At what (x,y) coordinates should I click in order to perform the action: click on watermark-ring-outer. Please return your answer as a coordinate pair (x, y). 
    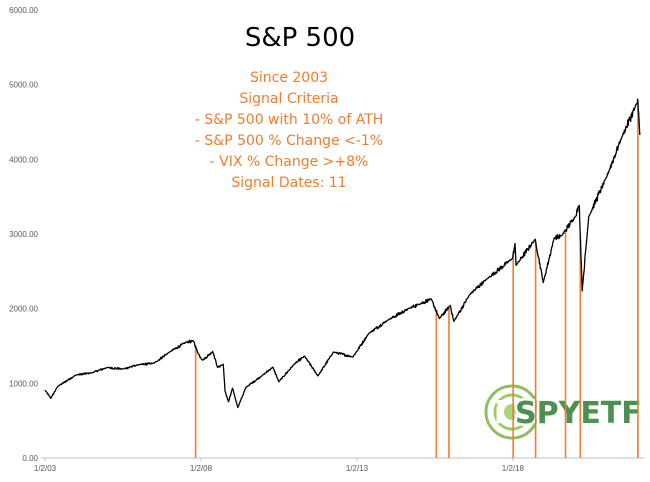
    Looking at the image, I should click on (512, 412).